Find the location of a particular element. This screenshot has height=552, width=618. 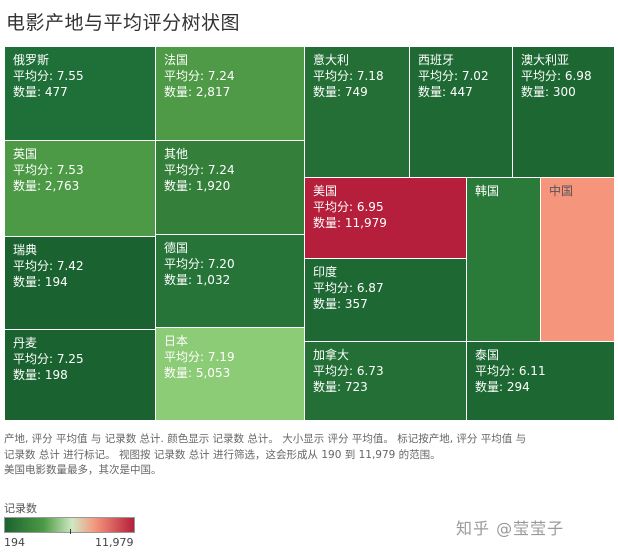

tile-count-label: 数量: 2,817 is located at coordinates (197, 91).